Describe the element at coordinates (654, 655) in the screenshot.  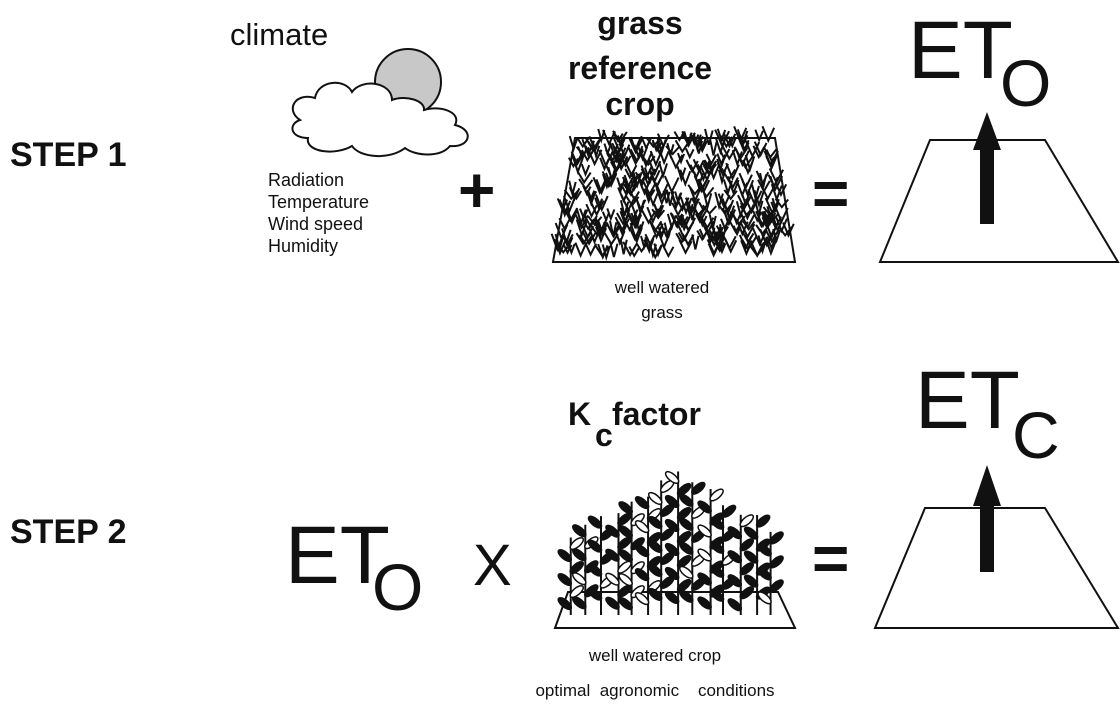
I see `crop-caption: well watered crop` at that location.